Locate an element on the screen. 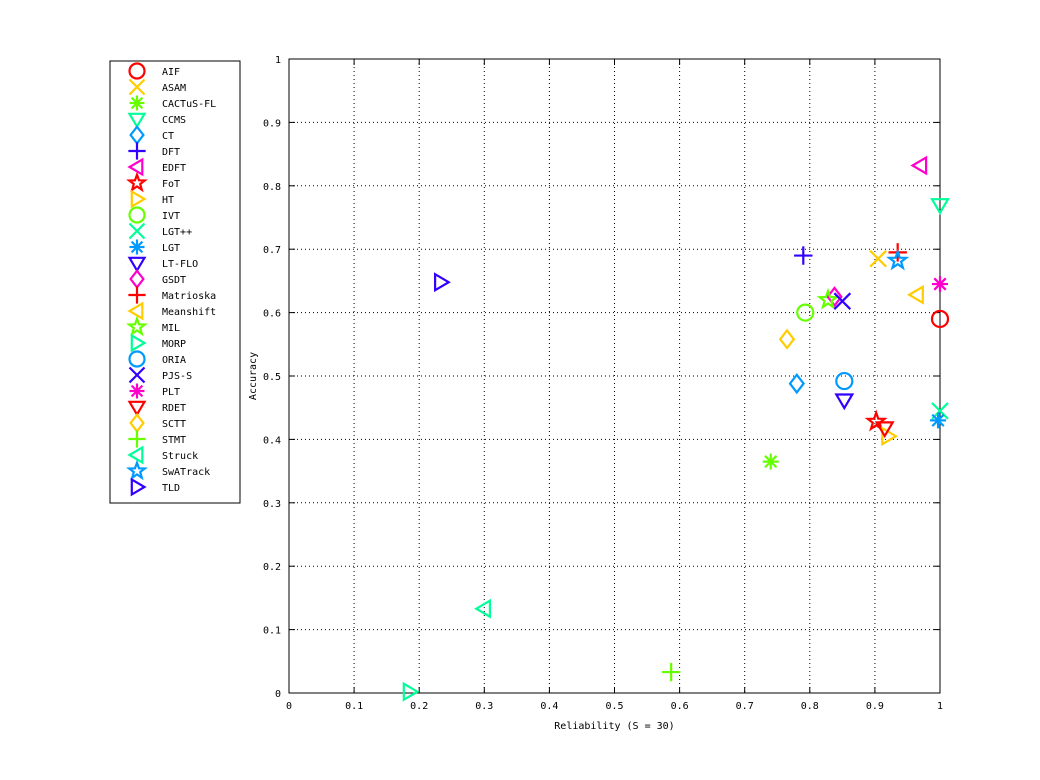  legend-marker-lgt- is located at coordinates (137, 231).